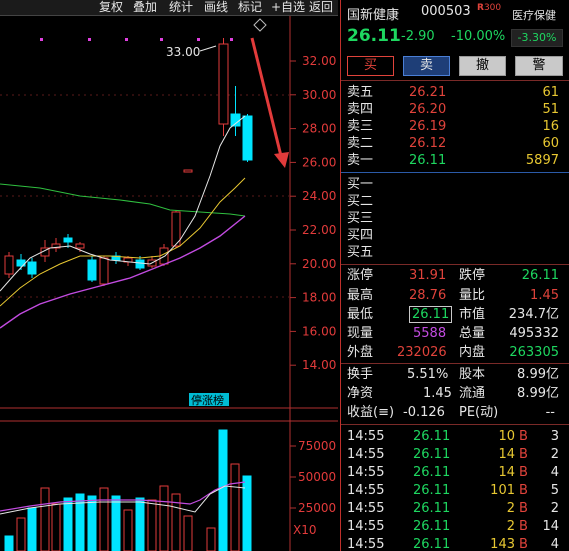 The image size is (569, 551). I want to click on stats-row-low: 最低 26.11 市值 234.7亿, so click(453, 314).